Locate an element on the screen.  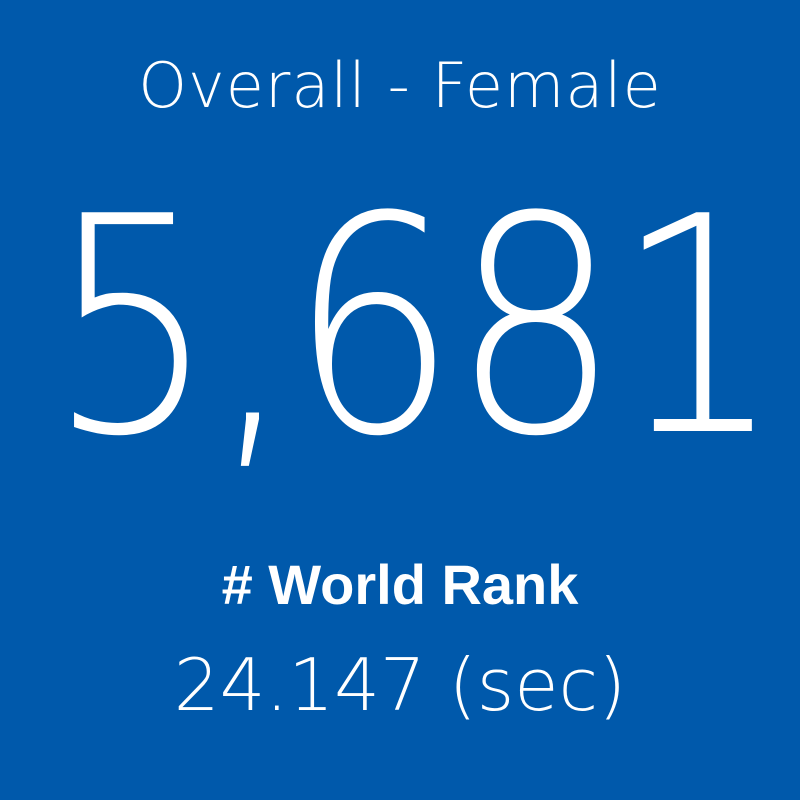
tile-time: 24.147 (sec) is located at coordinates (400, 685).